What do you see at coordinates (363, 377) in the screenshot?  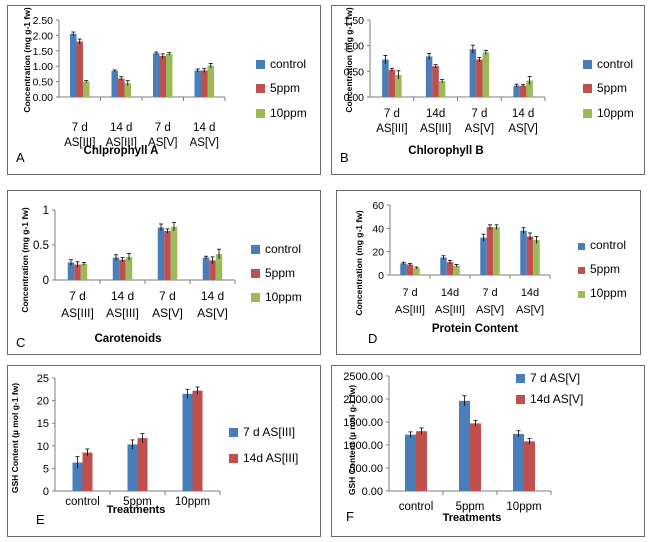 I see `y-tick-label: 2500.00` at bounding box center [363, 377].